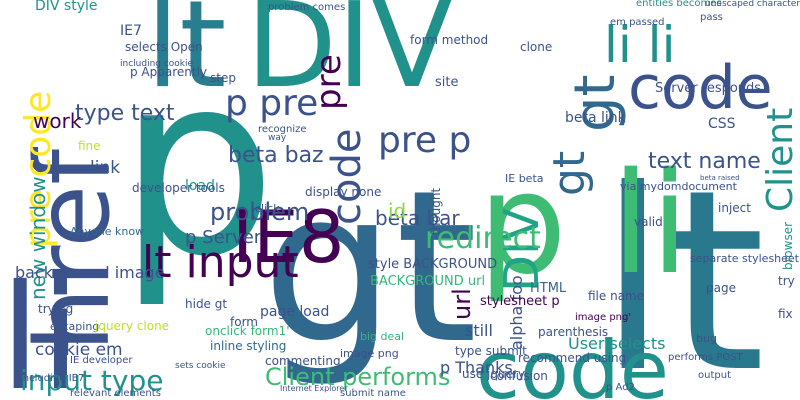 Image resolution: width=800 pixels, height=400 pixels. What do you see at coordinates (38, 169) in the screenshot?
I see `word: pre code` at bounding box center [38, 169].